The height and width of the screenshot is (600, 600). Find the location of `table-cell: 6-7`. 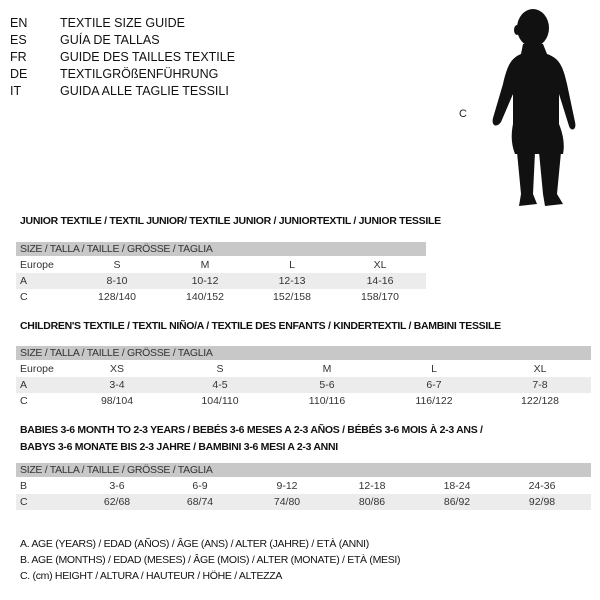

table-cell: 6-7 is located at coordinates (434, 385).